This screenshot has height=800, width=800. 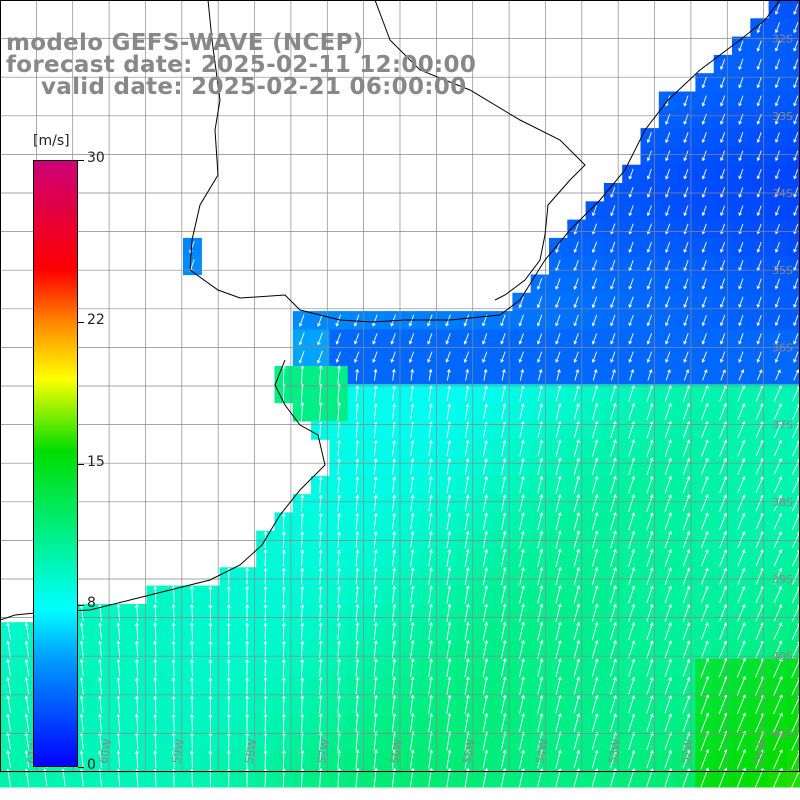 What do you see at coordinates (793, 247) in the screenshot?
I see `wind-cell` at bounding box center [793, 247].